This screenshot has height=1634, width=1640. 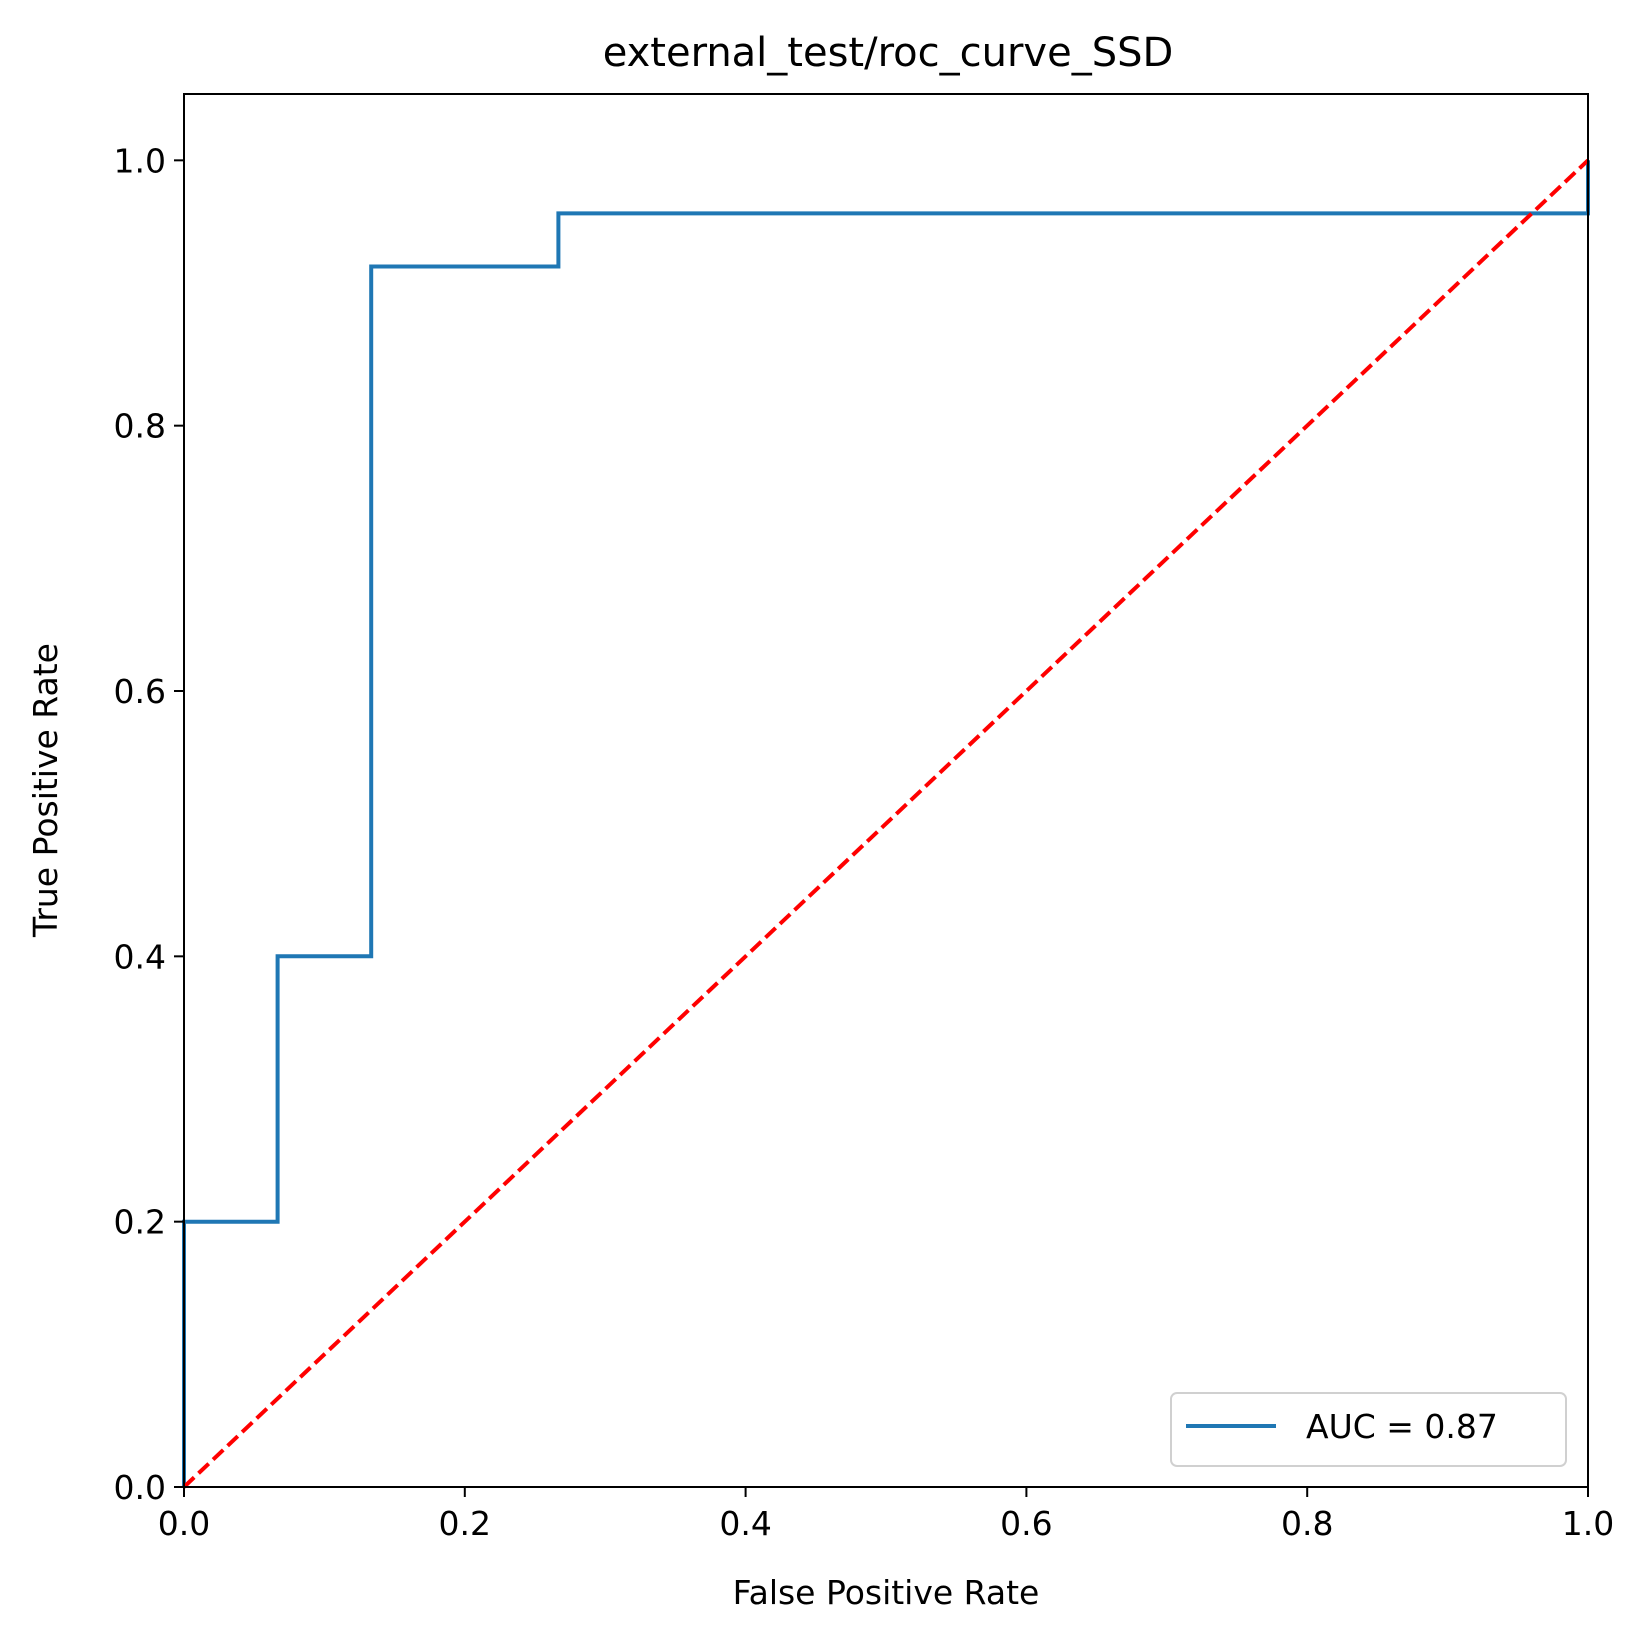 What do you see at coordinates (140, 956) in the screenshot?
I see `y-tick-label: 0.4` at bounding box center [140, 956].